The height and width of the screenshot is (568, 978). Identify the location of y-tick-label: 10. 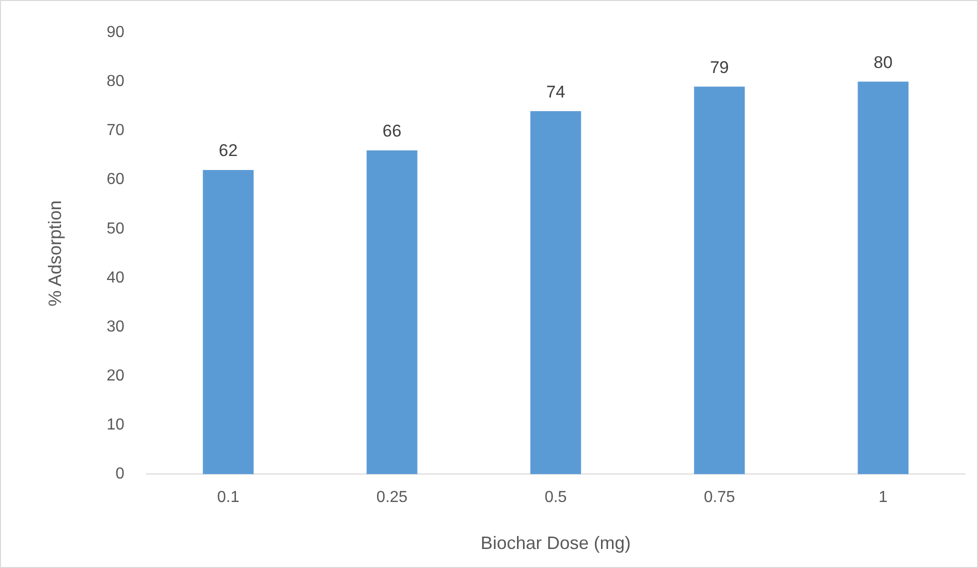
(115, 425).